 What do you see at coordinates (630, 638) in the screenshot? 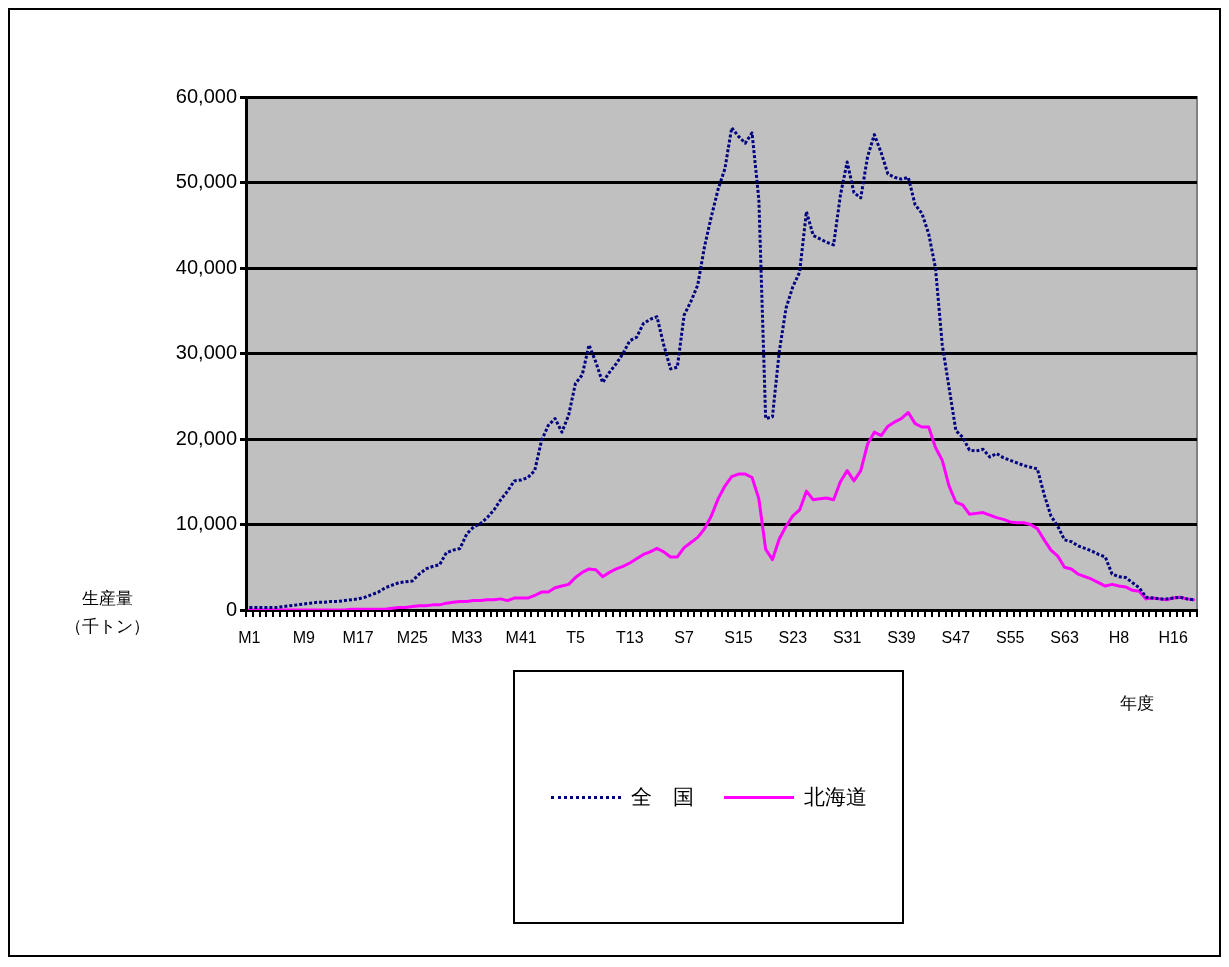
I see `x-tick-label: T13` at bounding box center [630, 638].